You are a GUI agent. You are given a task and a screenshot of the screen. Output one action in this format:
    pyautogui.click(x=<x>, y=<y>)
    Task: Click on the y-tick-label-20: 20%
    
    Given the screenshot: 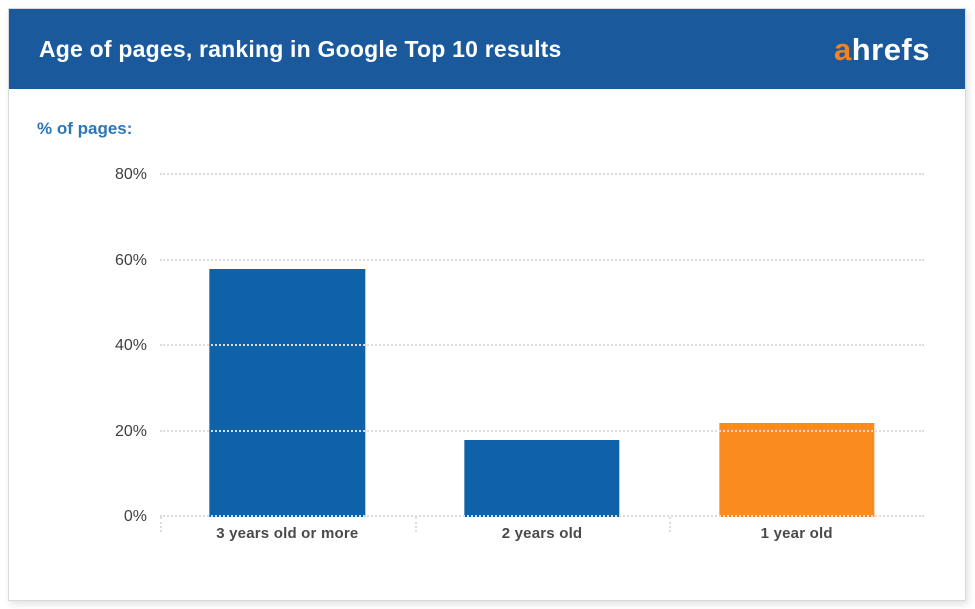 What is the action you would take?
    pyautogui.click(x=130, y=431)
    